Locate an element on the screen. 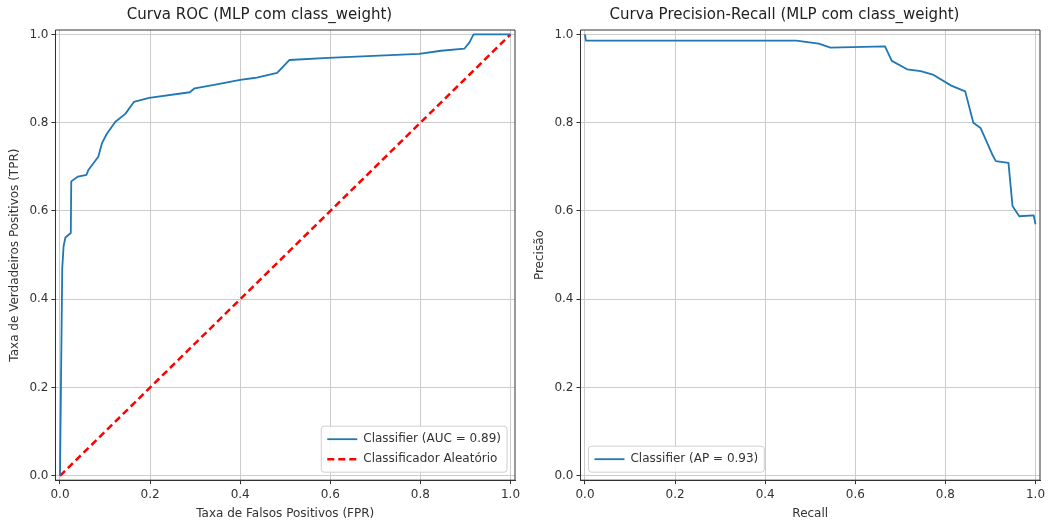 This screenshot has height=529, width=1050. y-axis-title: Taxa de Verdadeiros Positivos (TPR) is located at coordinates (14, 255).